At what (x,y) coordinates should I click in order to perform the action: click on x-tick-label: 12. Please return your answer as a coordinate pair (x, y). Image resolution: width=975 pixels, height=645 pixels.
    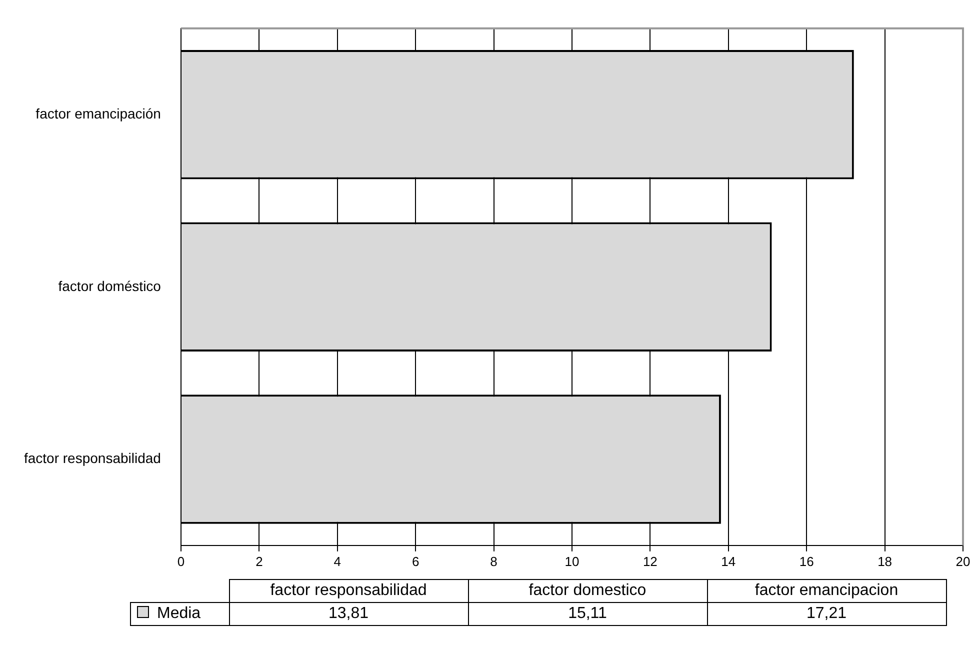
    Looking at the image, I should click on (650, 561).